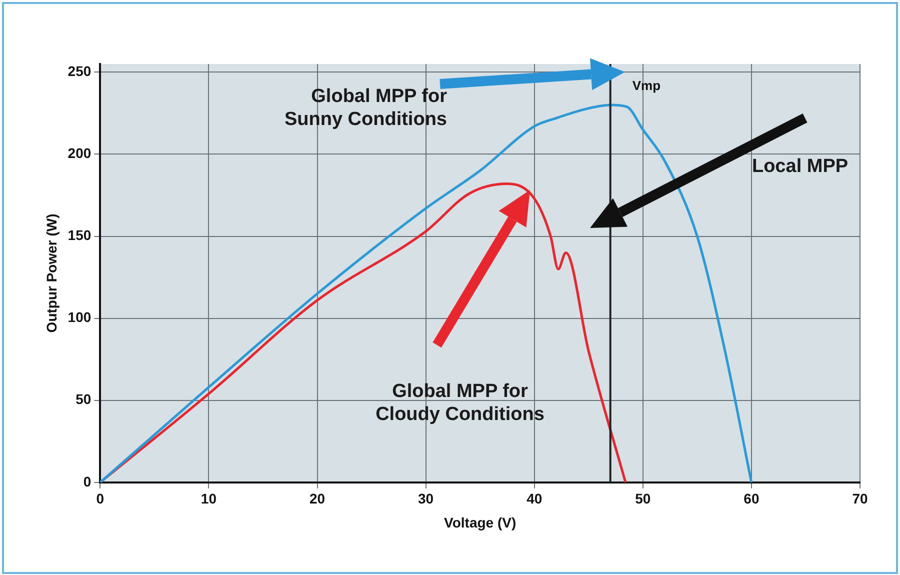 The height and width of the screenshot is (575, 900). Describe the element at coordinates (87, 481) in the screenshot. I see `y-tick-label: 0` at that location.